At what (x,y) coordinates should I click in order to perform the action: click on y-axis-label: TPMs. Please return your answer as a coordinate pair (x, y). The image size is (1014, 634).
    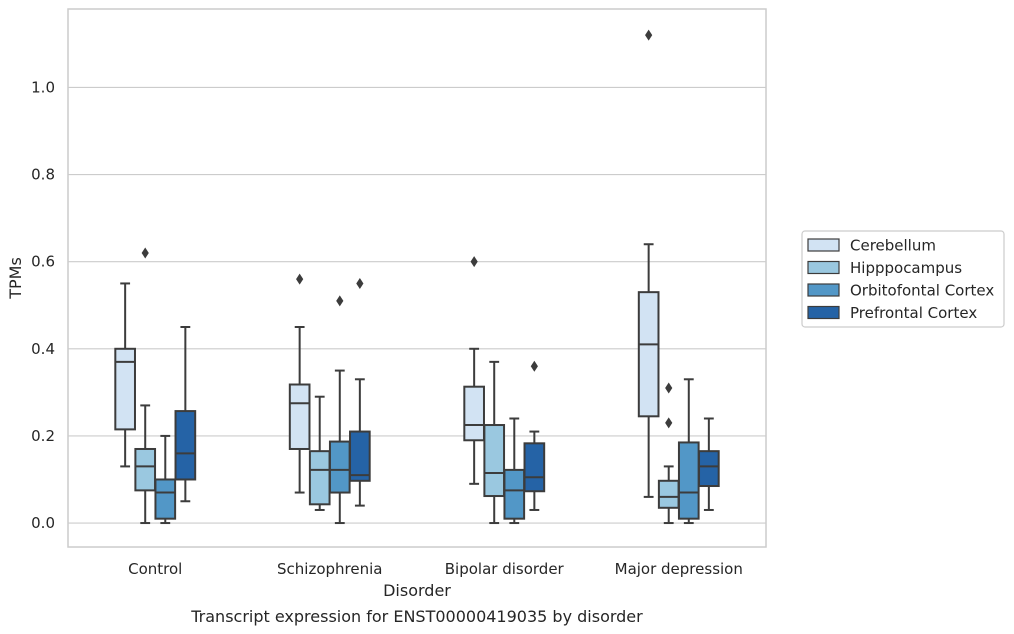
    Looking at the image, I should click on (15, 278).